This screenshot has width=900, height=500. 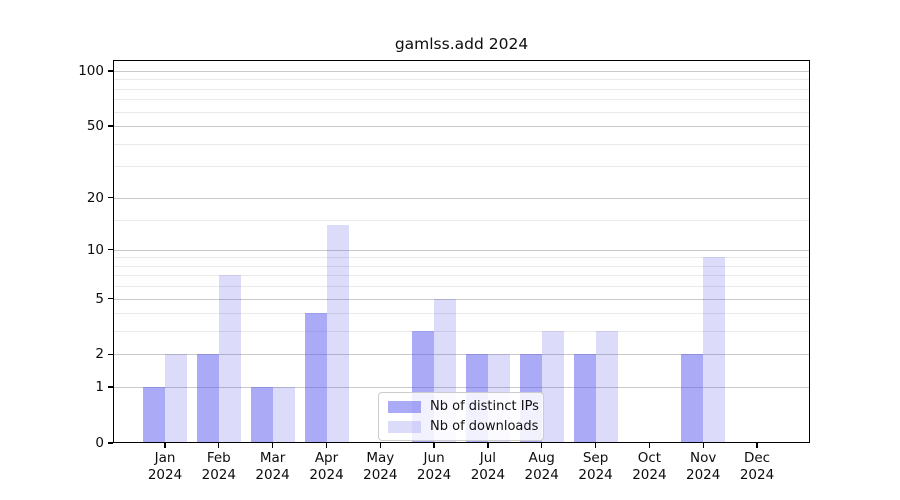 I want to click on x-tick-label: Jul 2024, so click(x=488, y=466).